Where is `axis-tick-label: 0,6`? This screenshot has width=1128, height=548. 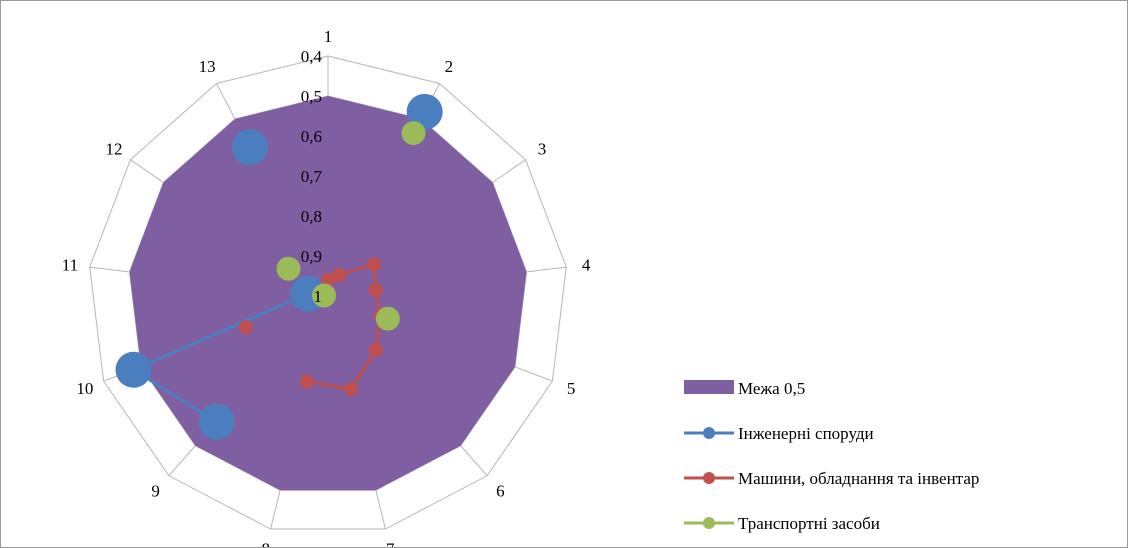
axis-tick-label: 0,6 is located at coordinates (311, 136).